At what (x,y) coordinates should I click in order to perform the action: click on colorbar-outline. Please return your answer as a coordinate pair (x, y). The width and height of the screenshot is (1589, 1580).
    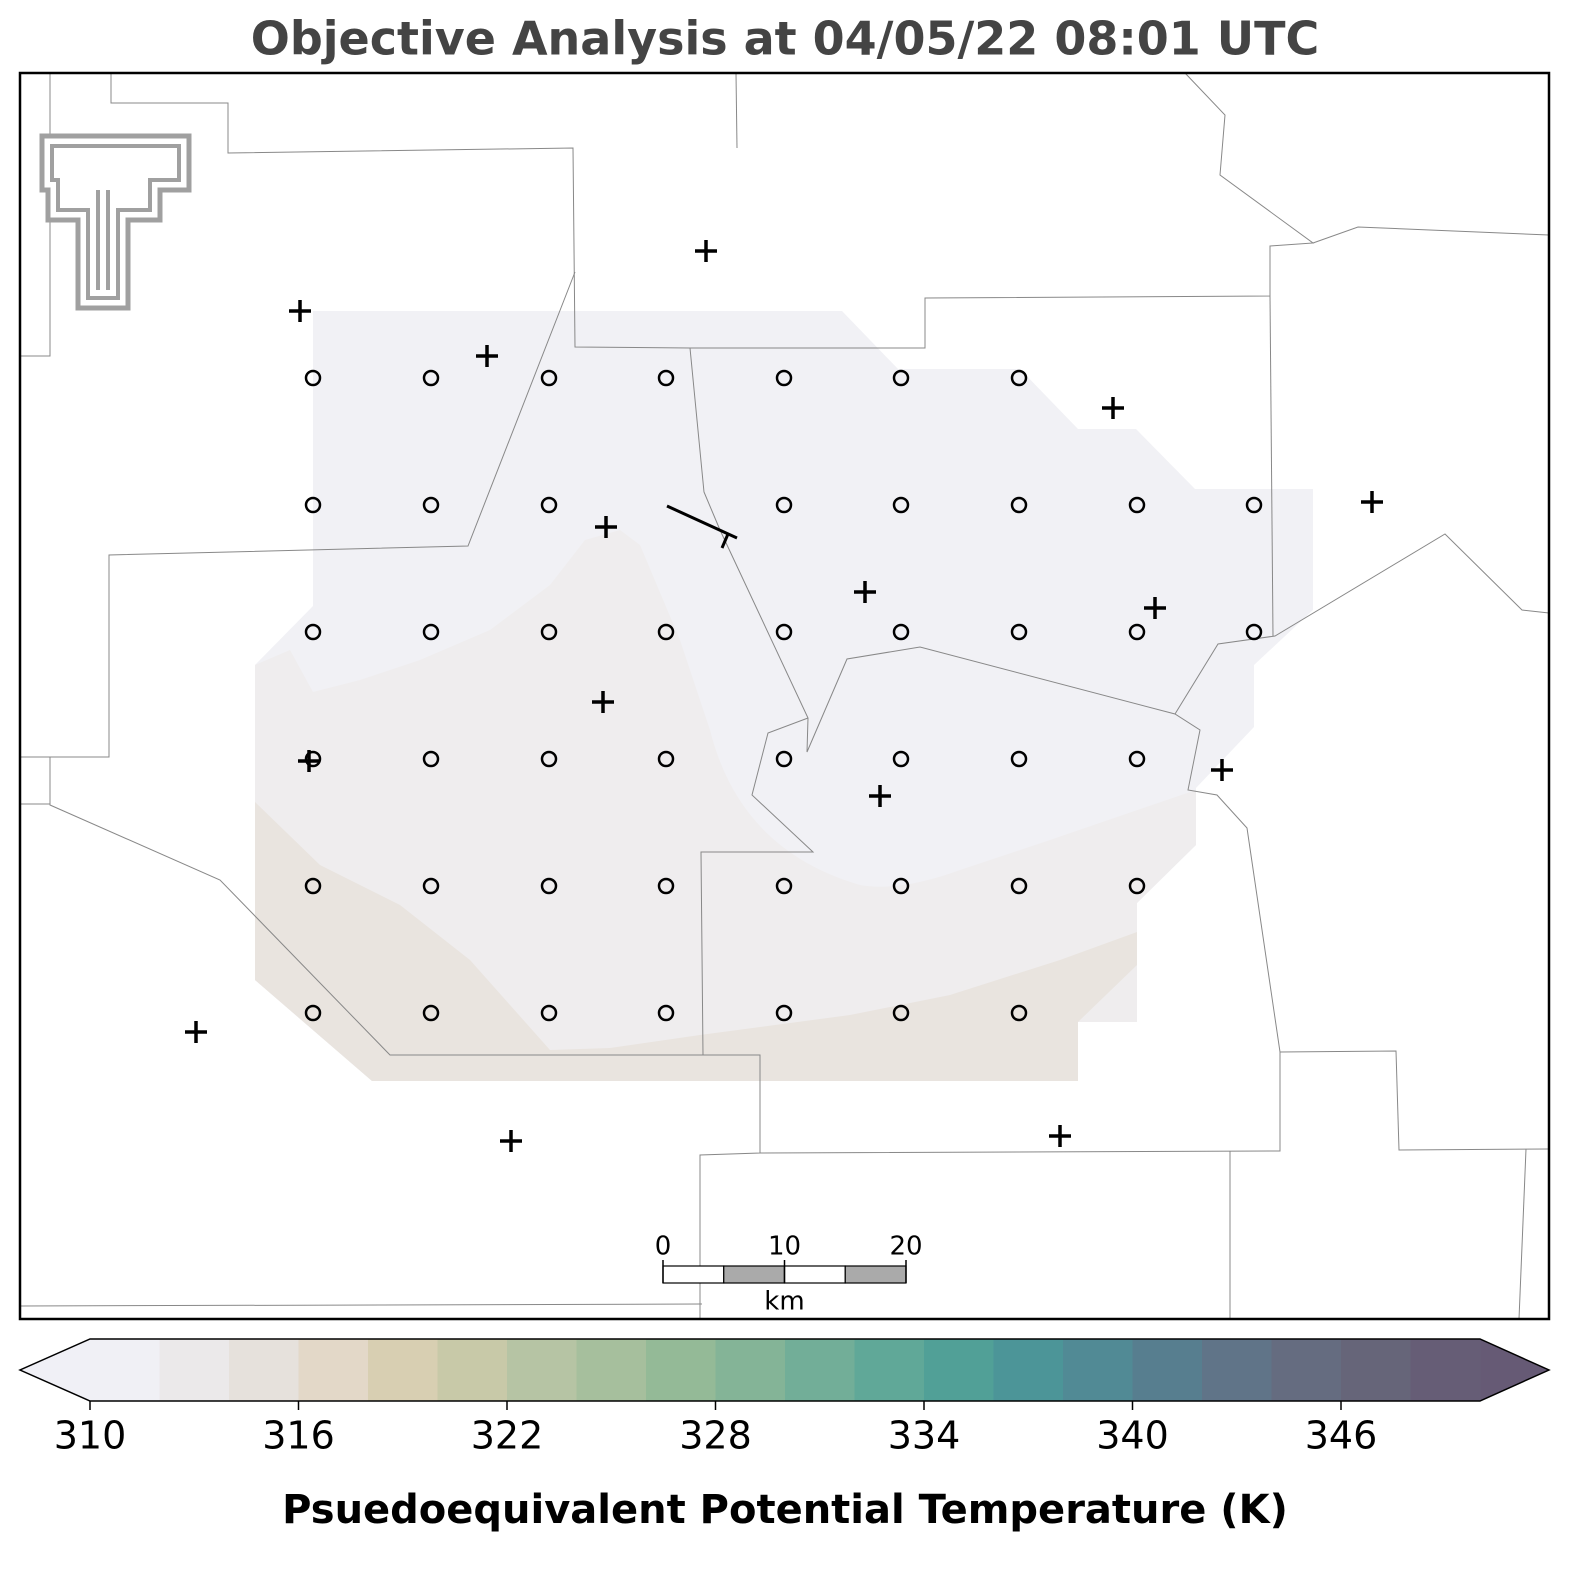
    Looking at the image, I should click on (784, 1370).